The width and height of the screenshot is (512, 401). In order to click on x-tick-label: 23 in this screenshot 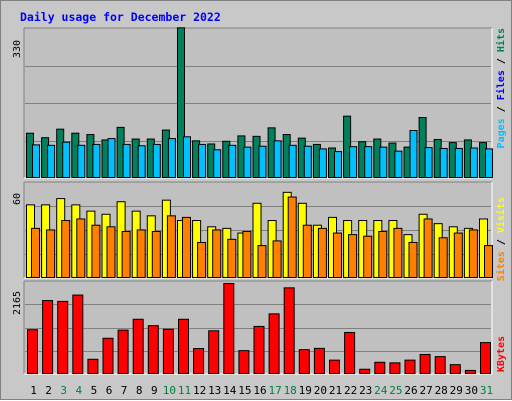, I will do `click(365, 390)`.